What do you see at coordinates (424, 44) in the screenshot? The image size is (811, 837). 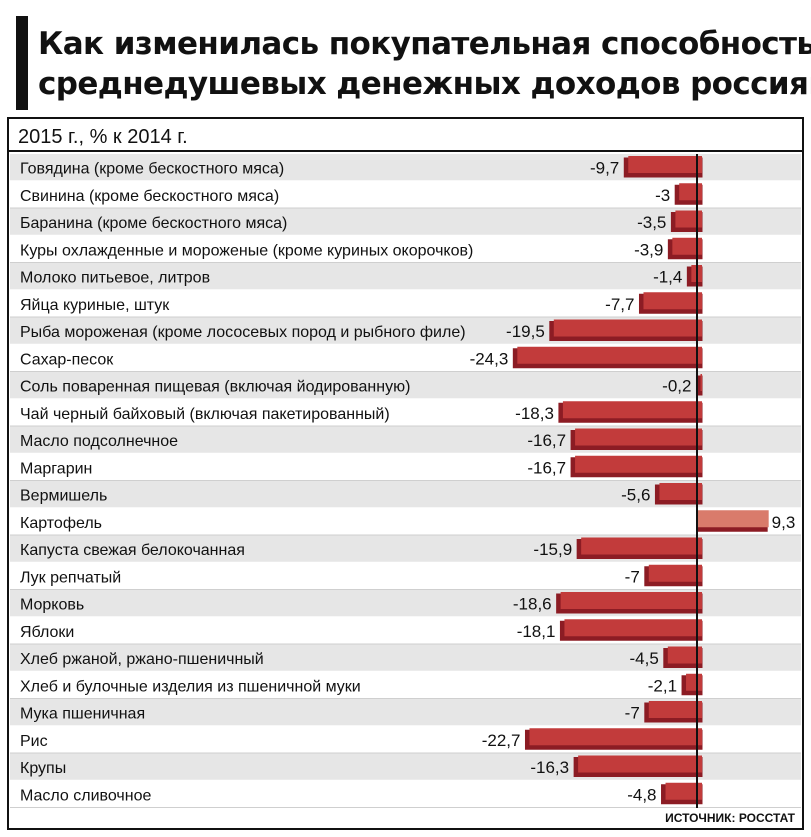 I see `chart-title-line-1: Как изменилась покупательная способность` at bounding box center [424, 44].